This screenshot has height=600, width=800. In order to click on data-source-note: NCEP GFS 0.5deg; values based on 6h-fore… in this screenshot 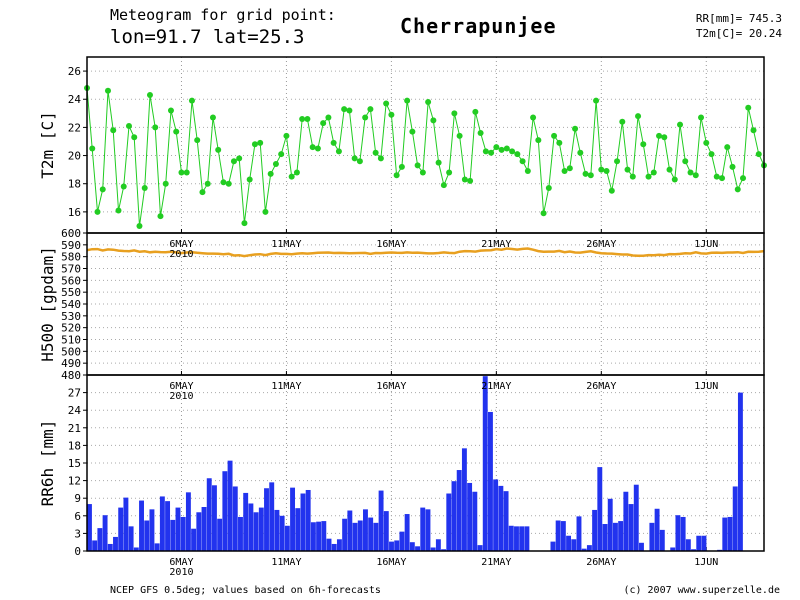, I will do `click(245, 590)`.